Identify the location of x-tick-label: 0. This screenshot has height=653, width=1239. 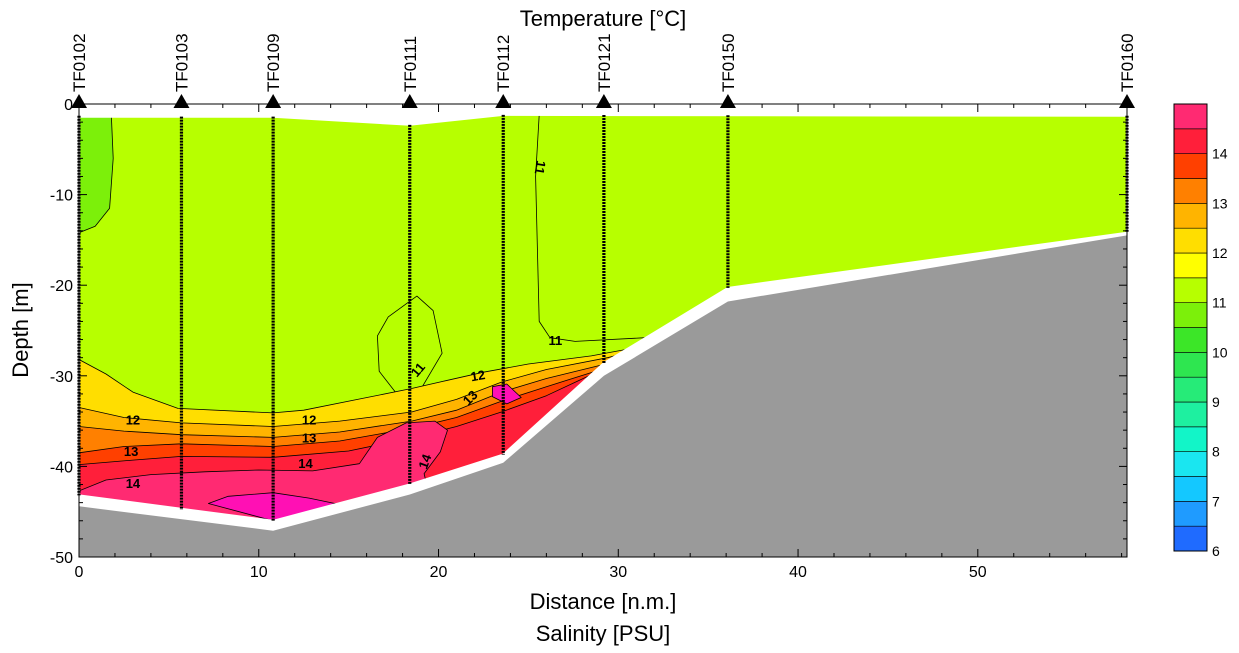
(79, 572).